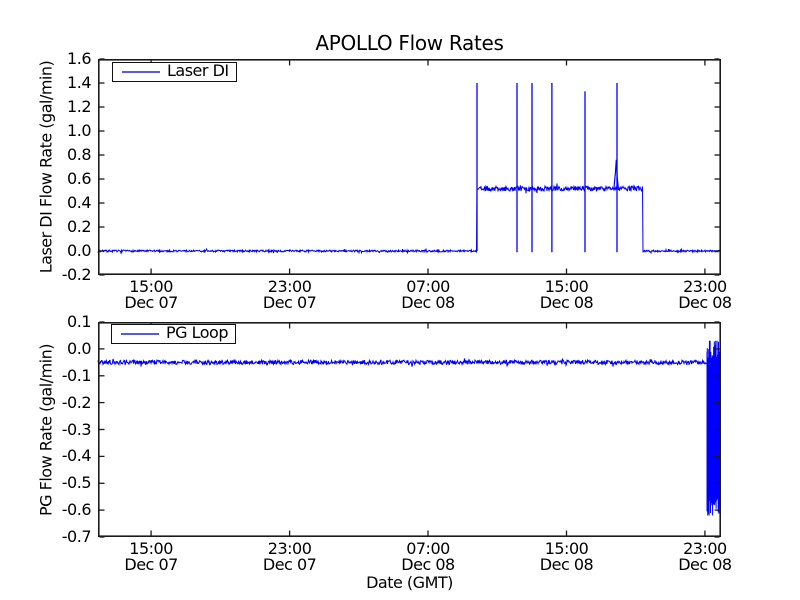  Describe the element at coordinates (76, 536) in the screenshot. I see `y-tick-label: -0.7` at that location.